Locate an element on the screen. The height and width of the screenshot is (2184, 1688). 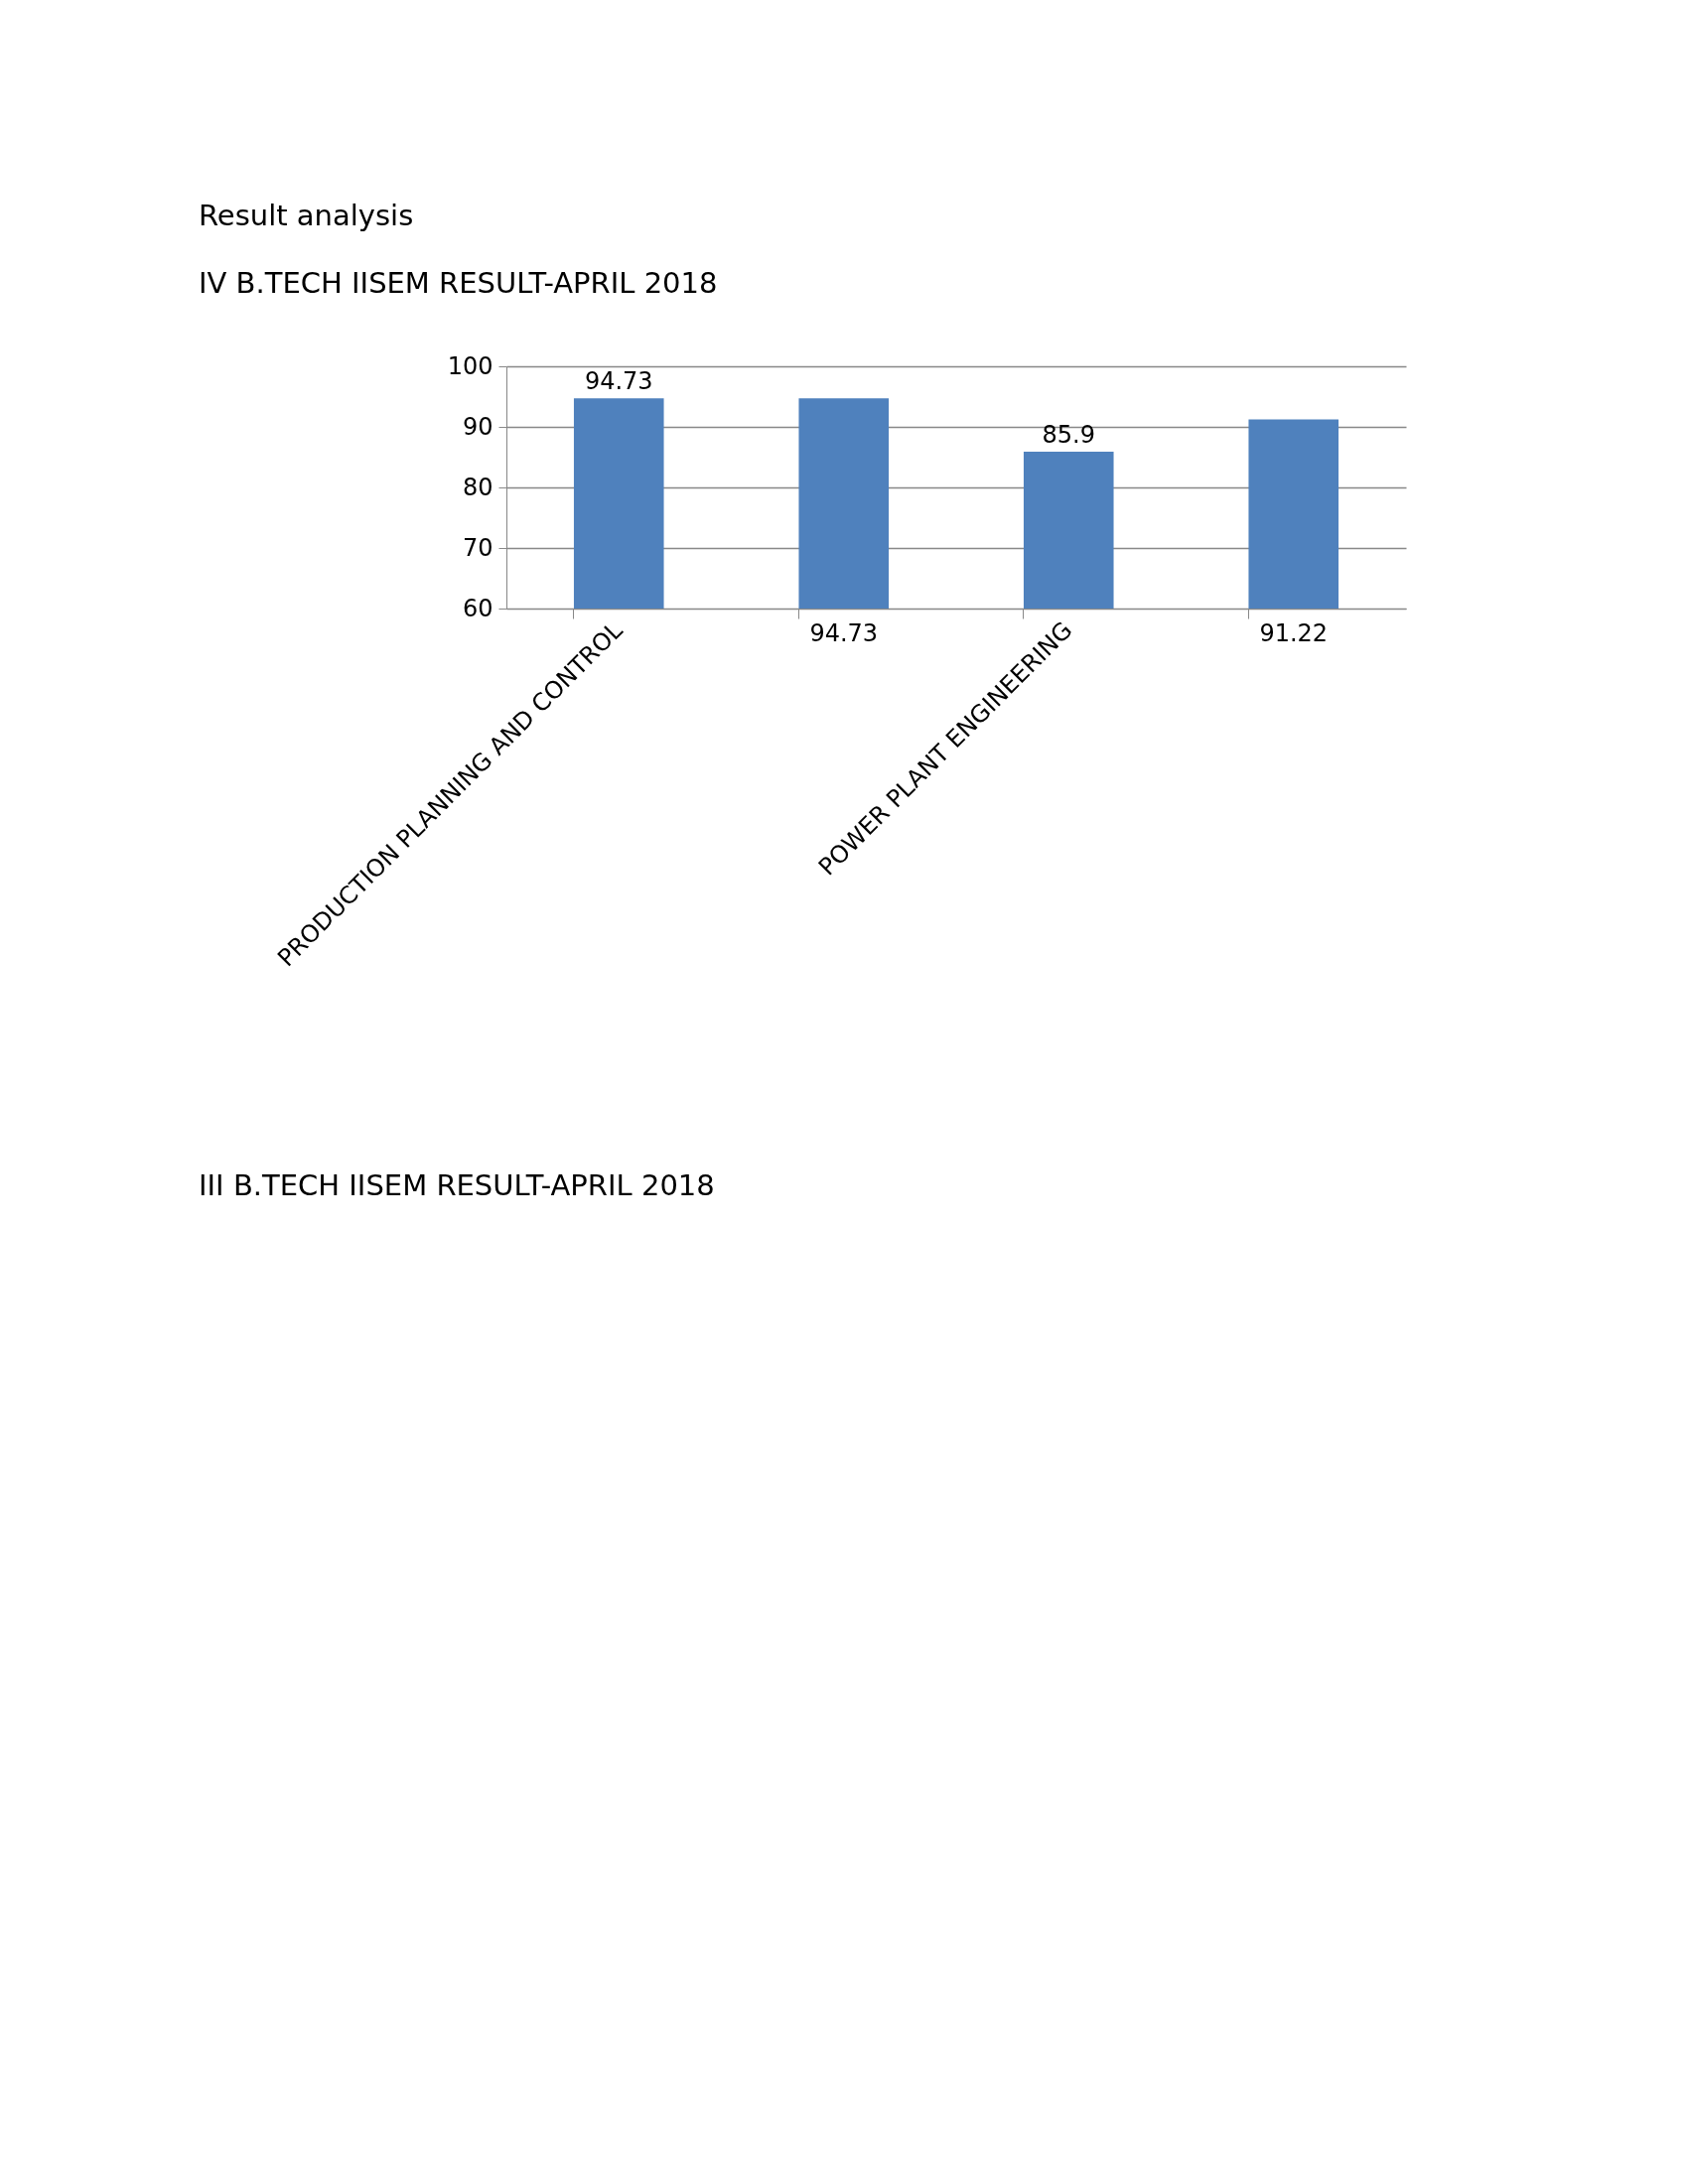
y-tick-label: 100 is located at coordinates (470, 365).